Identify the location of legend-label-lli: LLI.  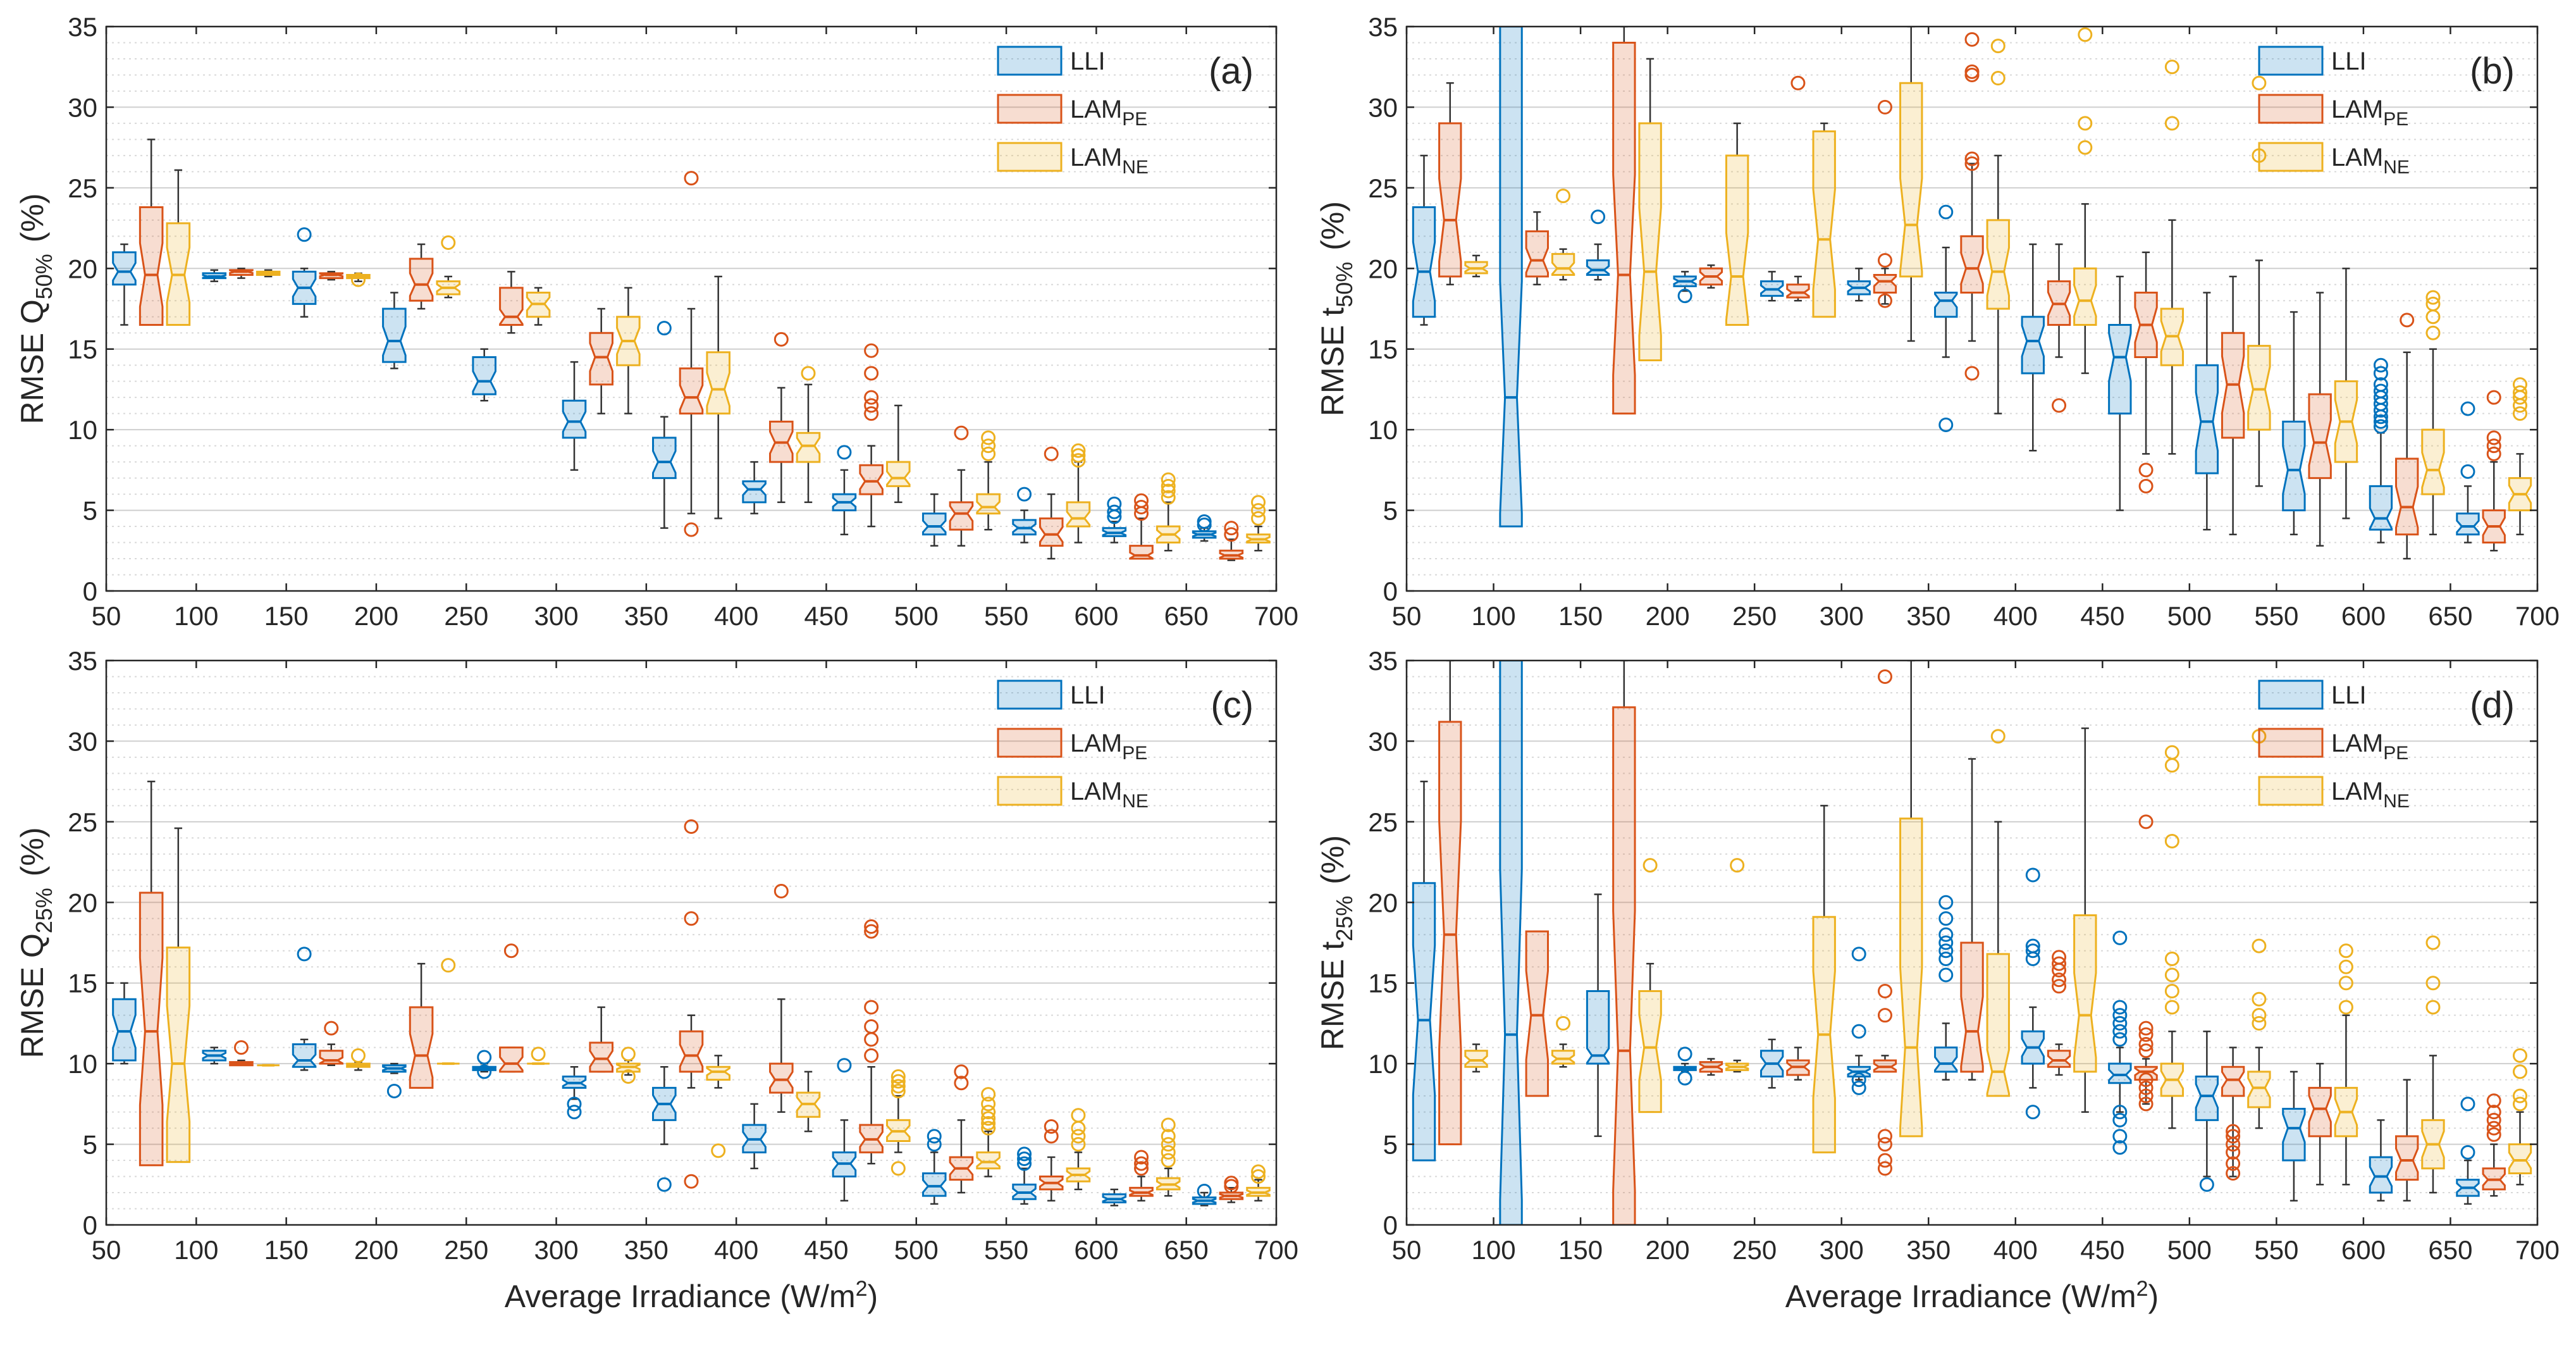
(1088, 695).